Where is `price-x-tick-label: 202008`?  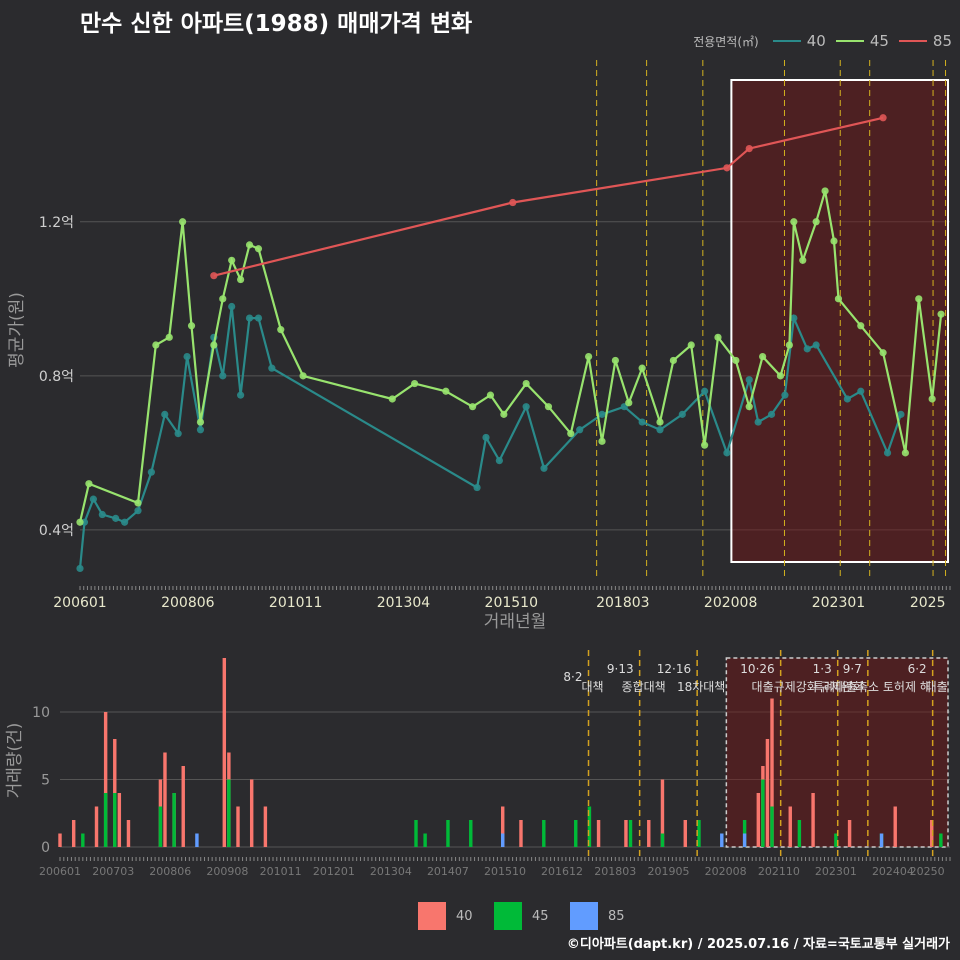
price-x-tick-label: 202008 is located at coordinates (730, 603).